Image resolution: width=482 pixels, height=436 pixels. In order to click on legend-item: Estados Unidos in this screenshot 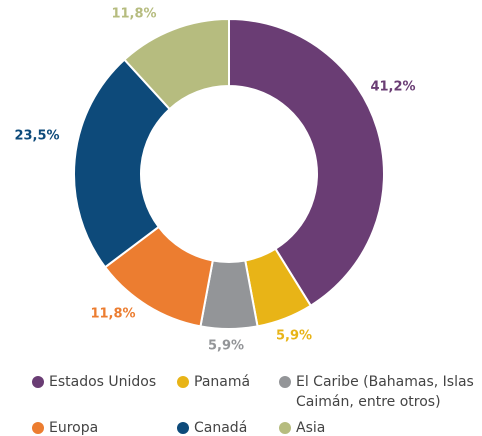, I will do `click(104, 392)`.